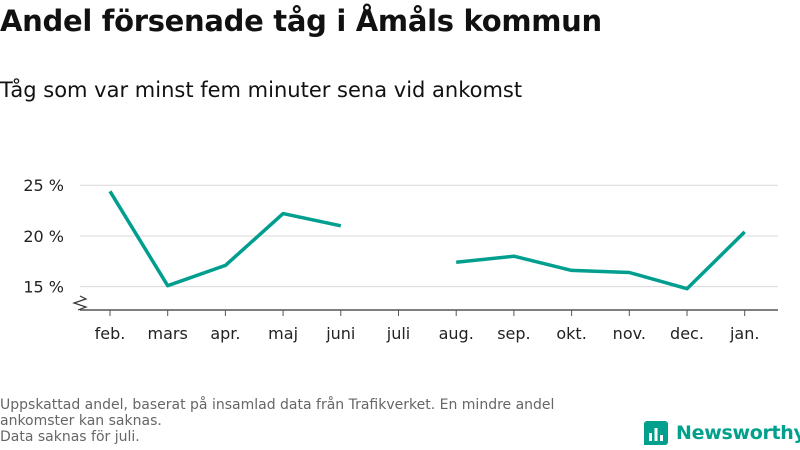 This screenshot has width=800, height=450. I want to click on x-tick-label: aug., so click(456, 333).